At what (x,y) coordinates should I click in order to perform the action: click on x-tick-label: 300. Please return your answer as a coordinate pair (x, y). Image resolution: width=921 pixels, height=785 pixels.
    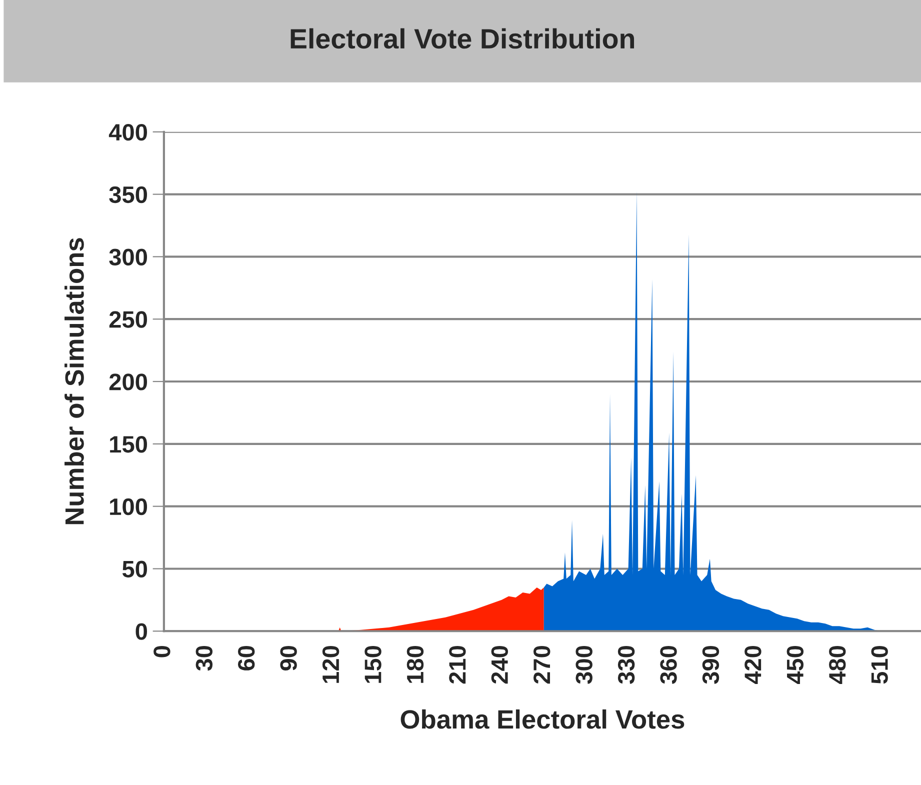
    Looking at the image, I should click on (584, 665).